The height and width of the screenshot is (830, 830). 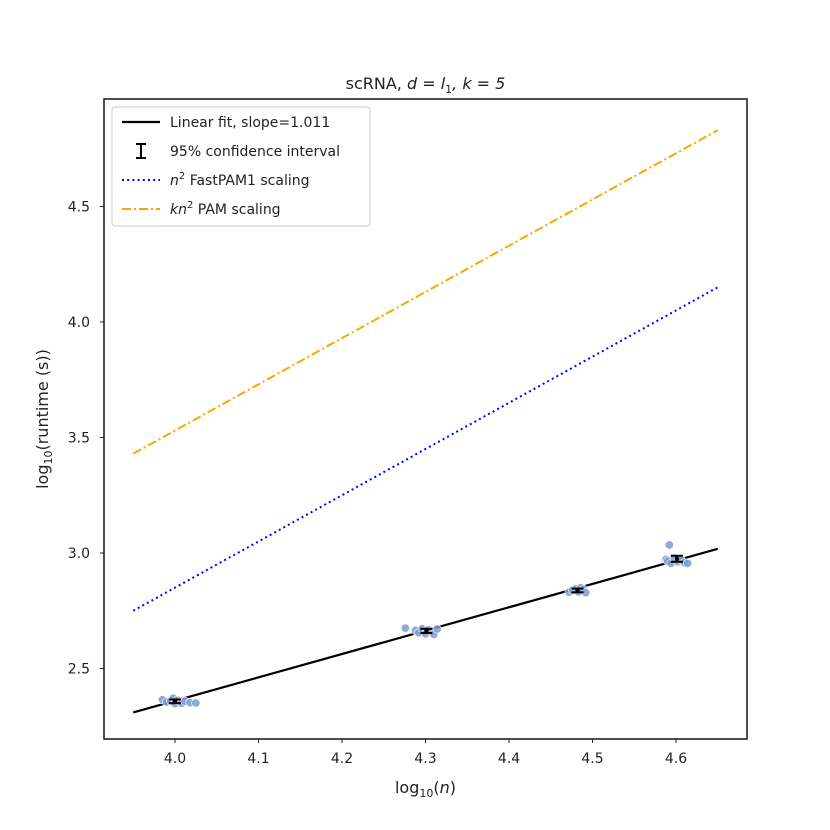 I want to click on y-axis-label: log10(runtime (s)), so click(x=44, y=419).